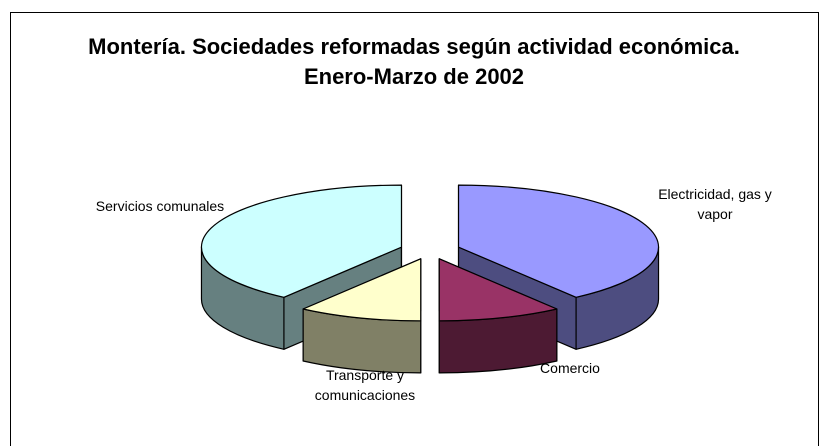  Describe the element at coordinates (715, 204) in the screenshot. I see `slice-label: Electricidad, gas y vapor` at that location.